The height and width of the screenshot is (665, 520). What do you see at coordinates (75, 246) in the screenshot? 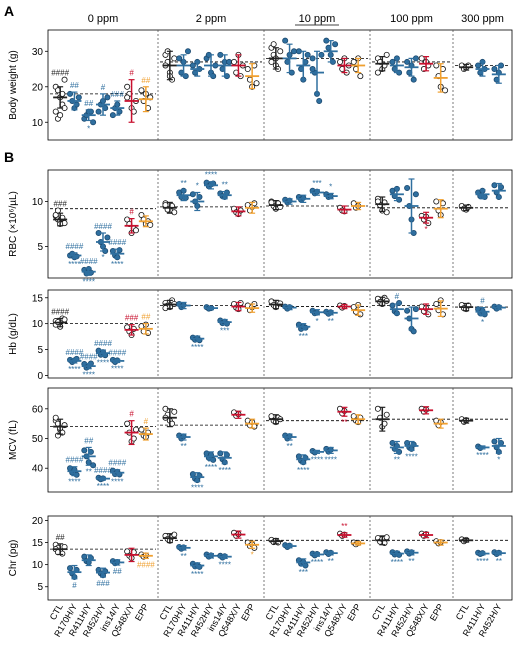
I see `significance-above-1-0-1: ####` at bounding box center [75, 246].